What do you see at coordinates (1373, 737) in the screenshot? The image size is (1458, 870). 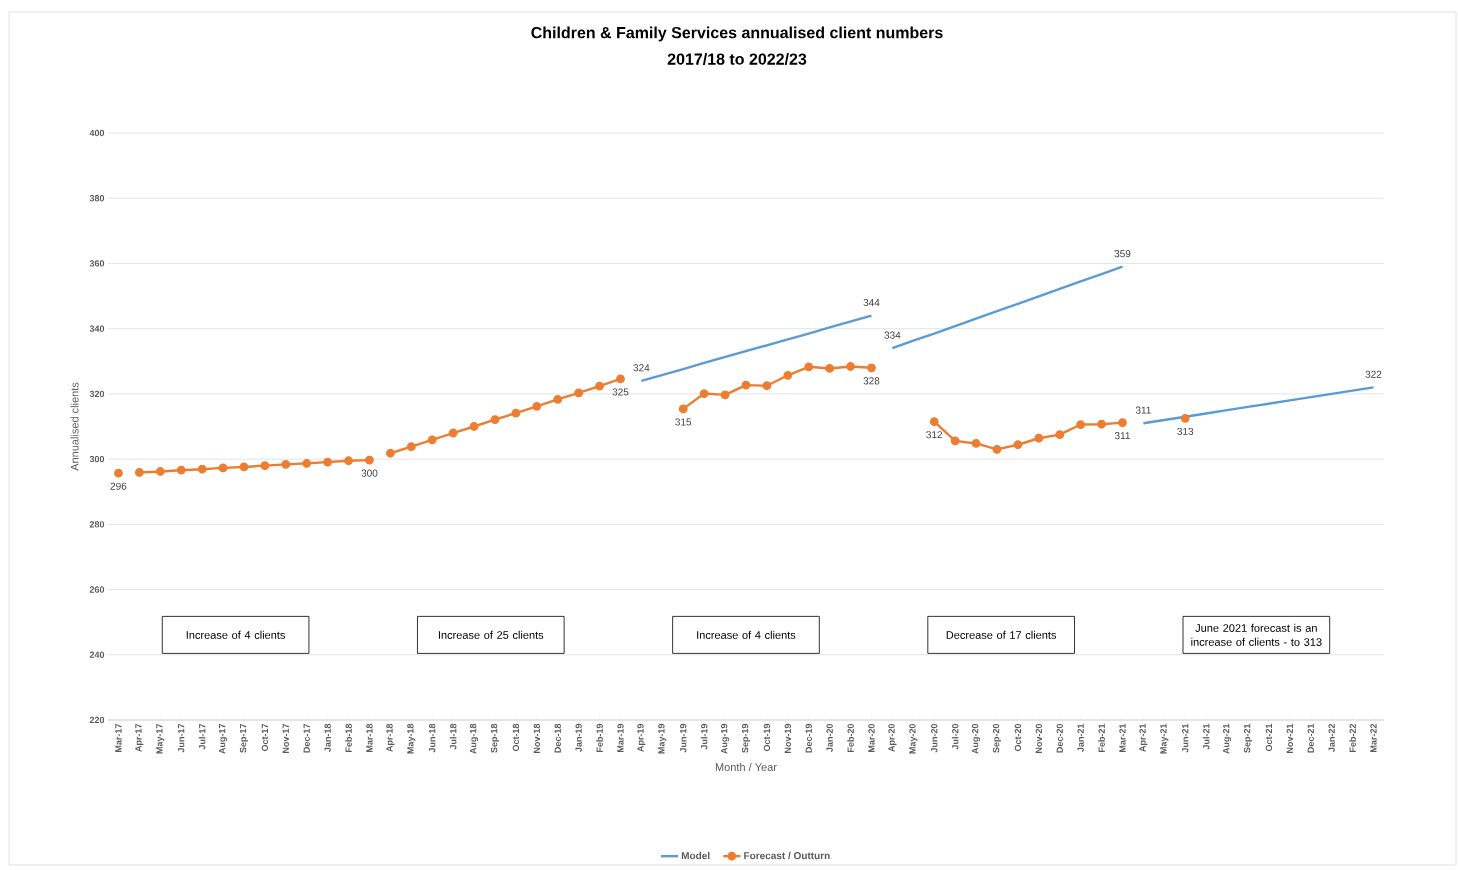 I see `x-tick-label: Mar-22` at bounding box center [1373, 737].